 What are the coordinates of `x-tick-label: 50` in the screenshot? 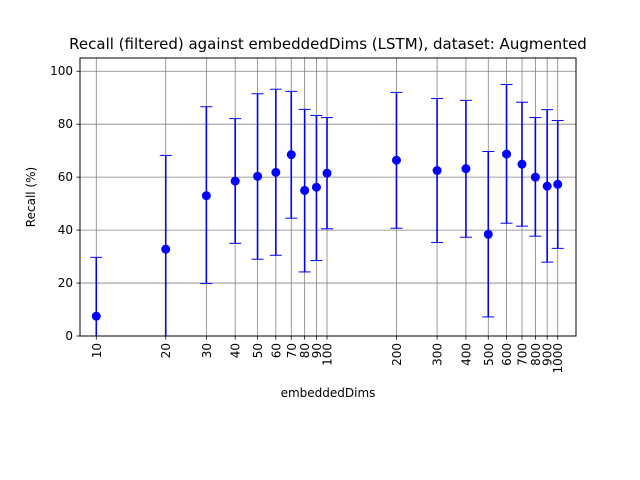 It's located at (258, 350).